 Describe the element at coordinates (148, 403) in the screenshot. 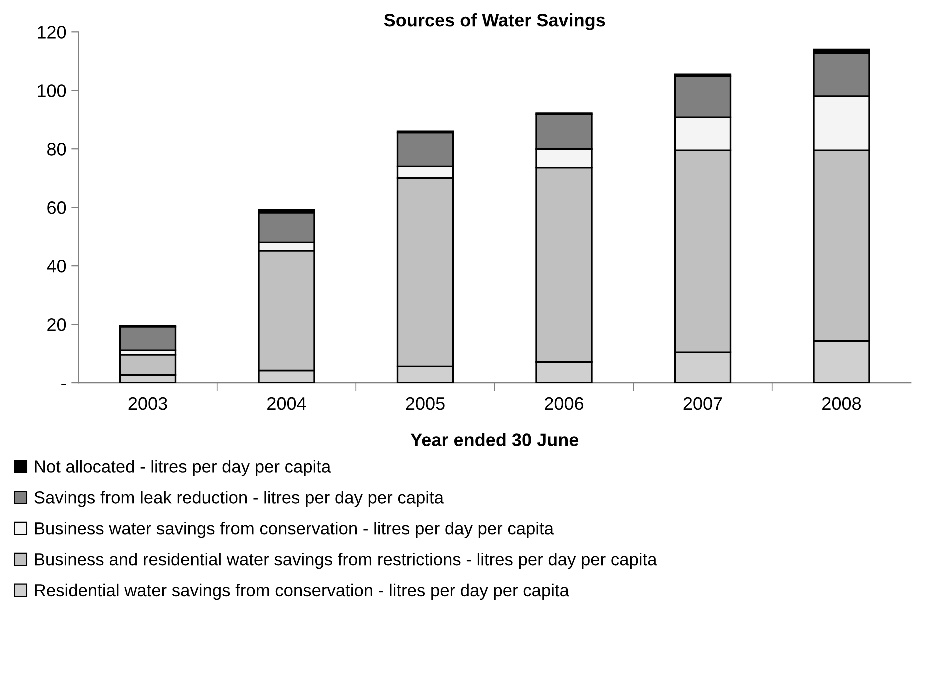

I see `x-tick-label: 2003` at that location.